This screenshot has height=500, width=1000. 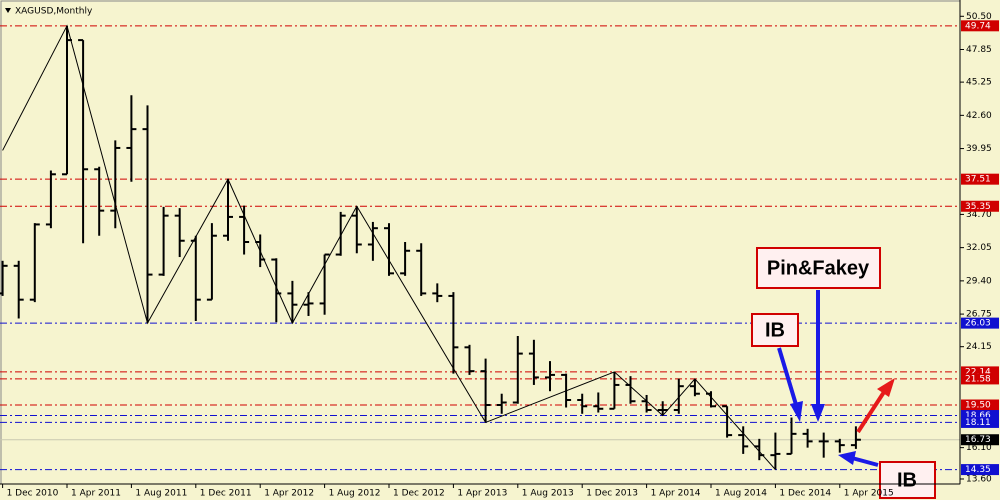 I want to click on level-label: 37.51, so click(x=978, y=180).